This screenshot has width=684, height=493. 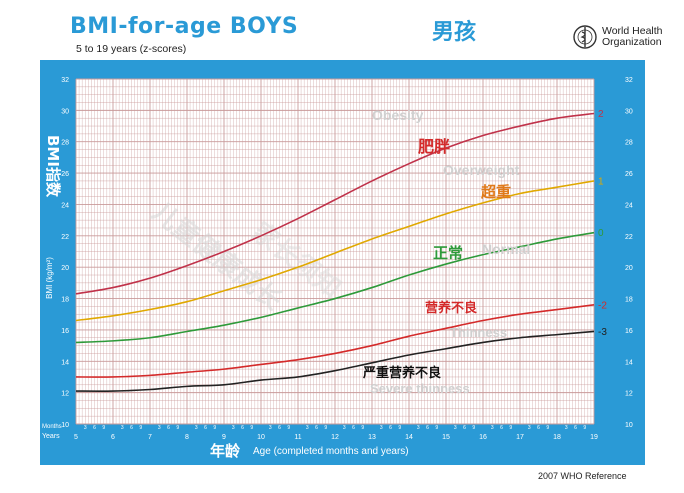 What do you see at coordinates (481, 170) in the screenshot?
I see `overweight-label: Overweight` at bounding box center [481, 170].